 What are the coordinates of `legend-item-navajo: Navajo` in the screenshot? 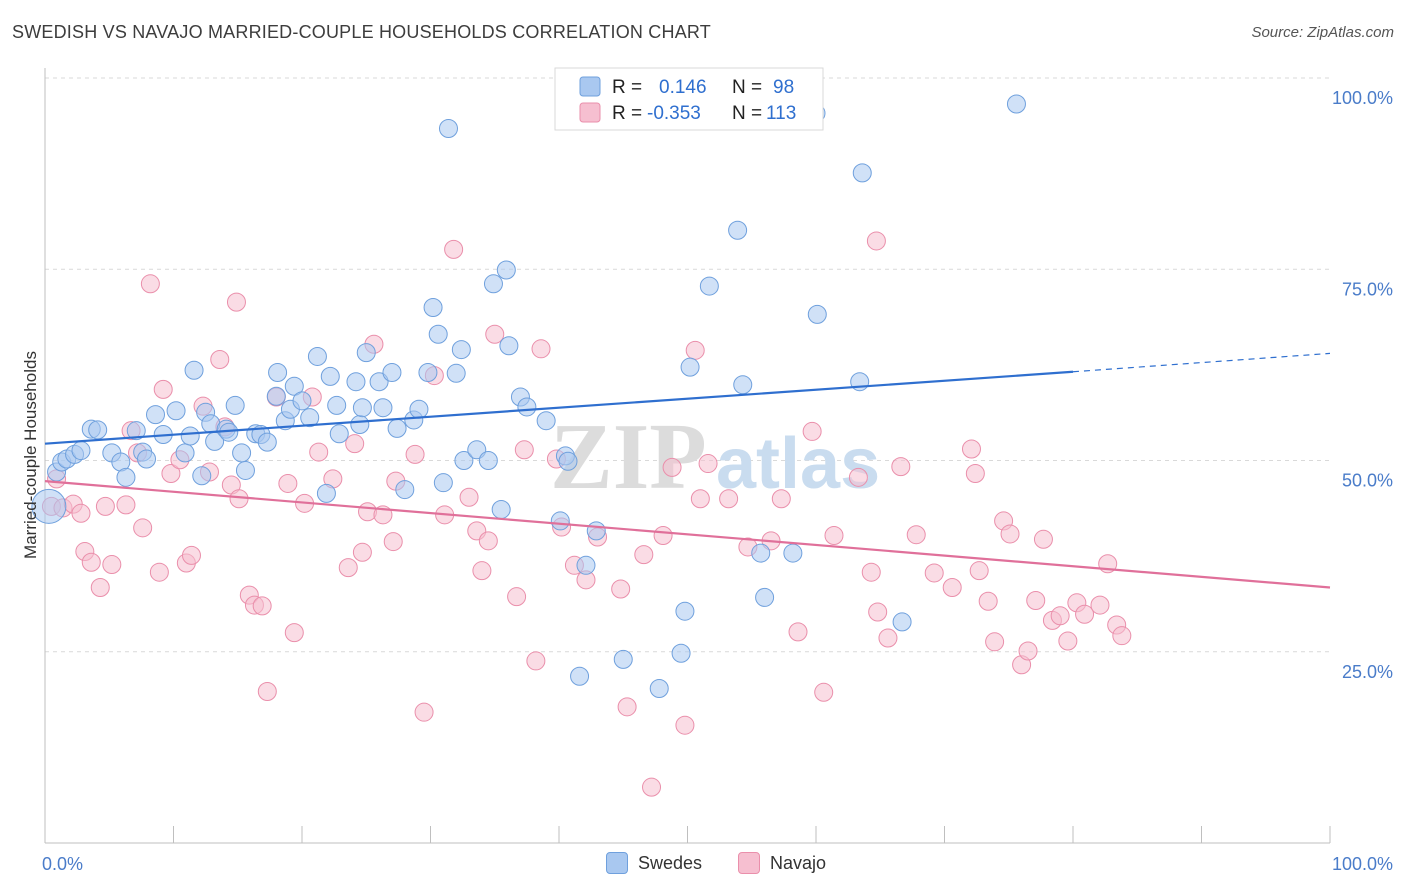 It's located at (782, 863).